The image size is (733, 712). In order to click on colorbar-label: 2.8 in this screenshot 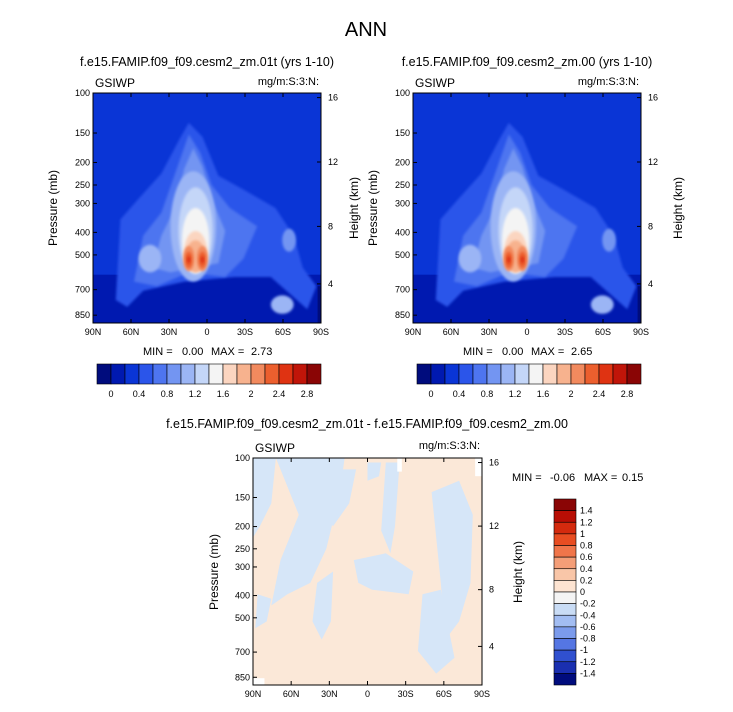, I will do `click(307, 394)`.